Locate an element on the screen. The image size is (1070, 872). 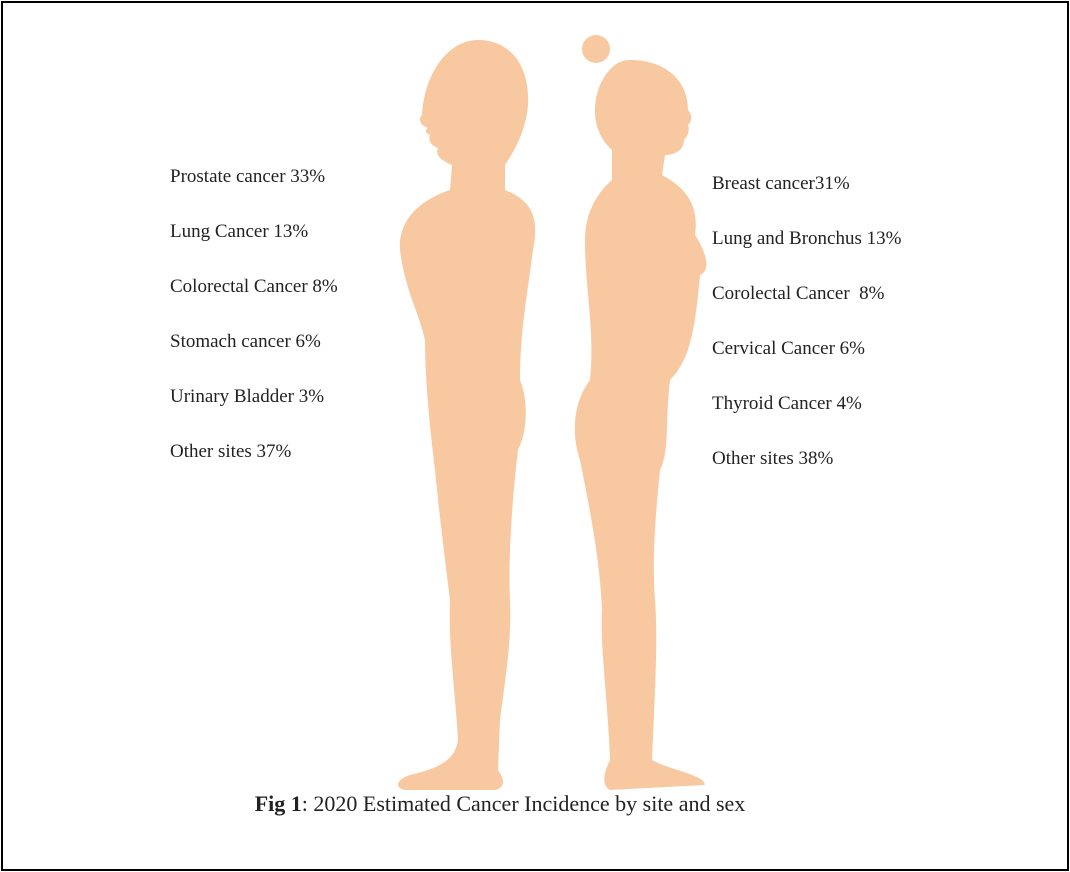
site-label: Stomach cancer 6% is located at coordinates (245, 341).